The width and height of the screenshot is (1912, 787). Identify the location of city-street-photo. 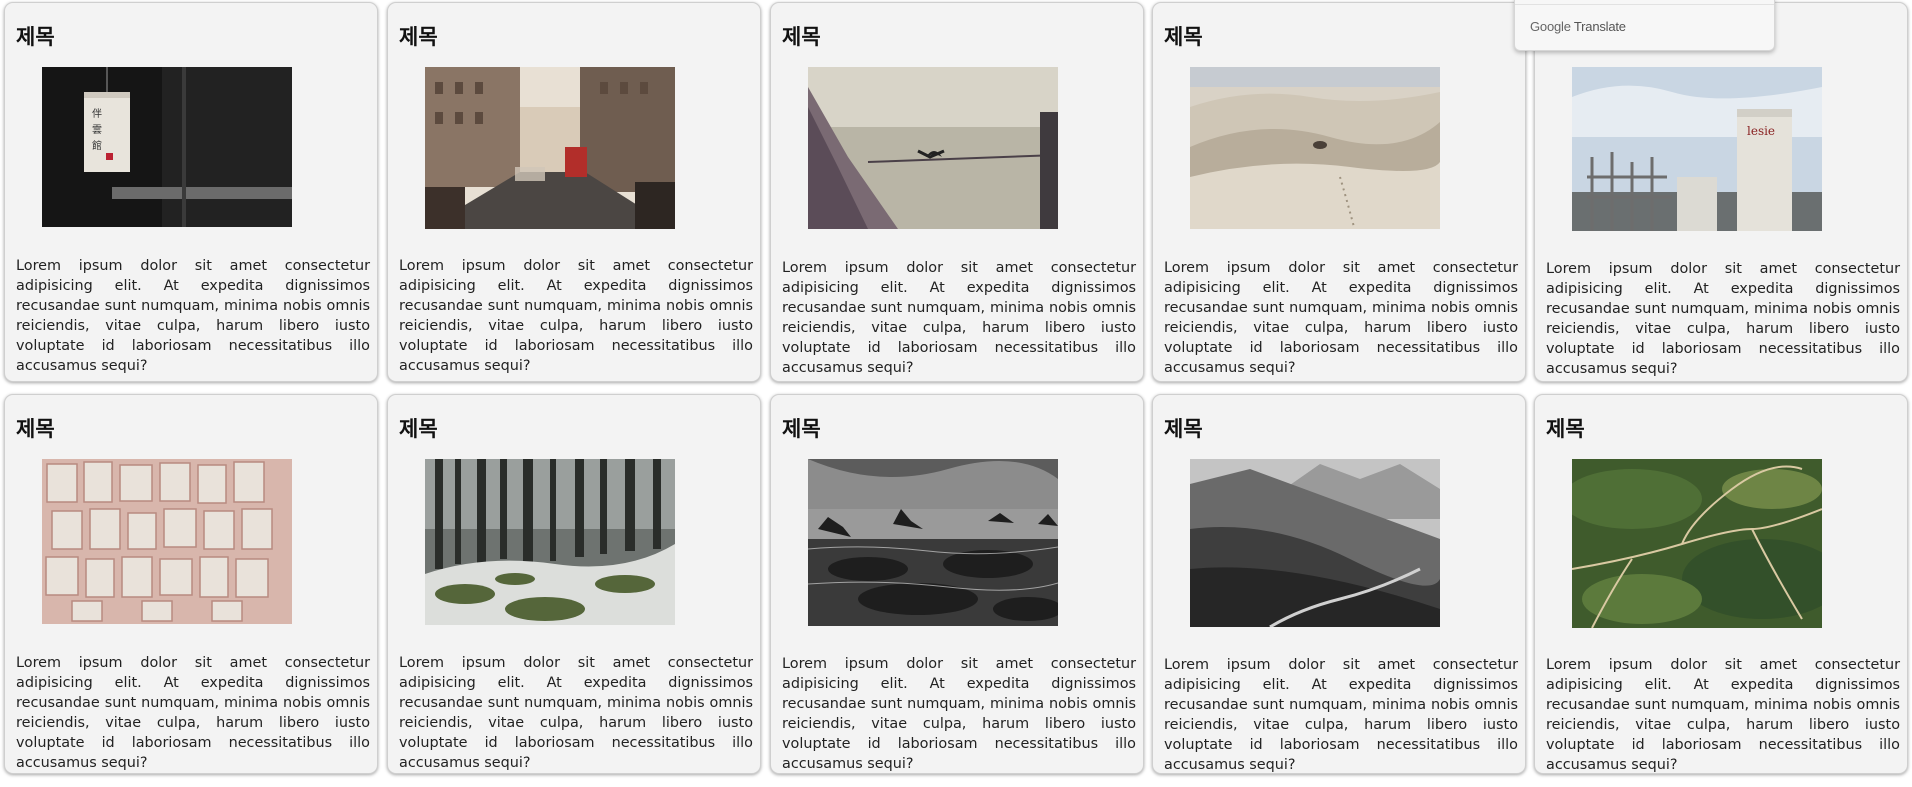
(550, 148).